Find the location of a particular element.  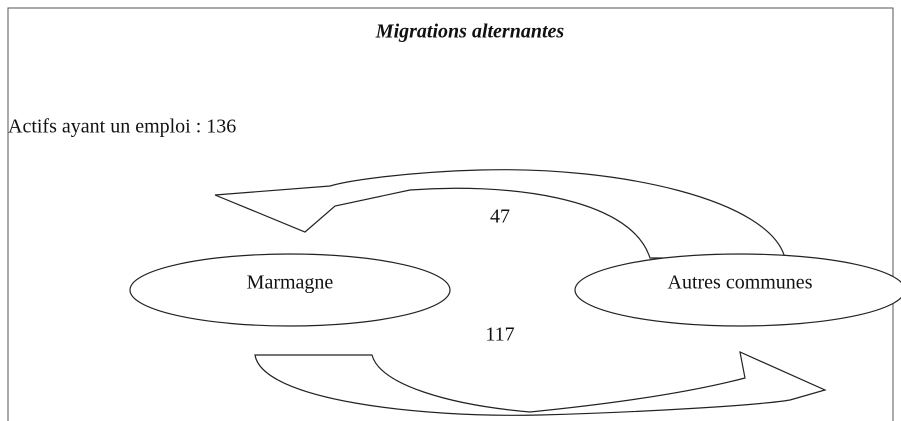

title: Migrations alternantes is located at coordinates (470, 32).